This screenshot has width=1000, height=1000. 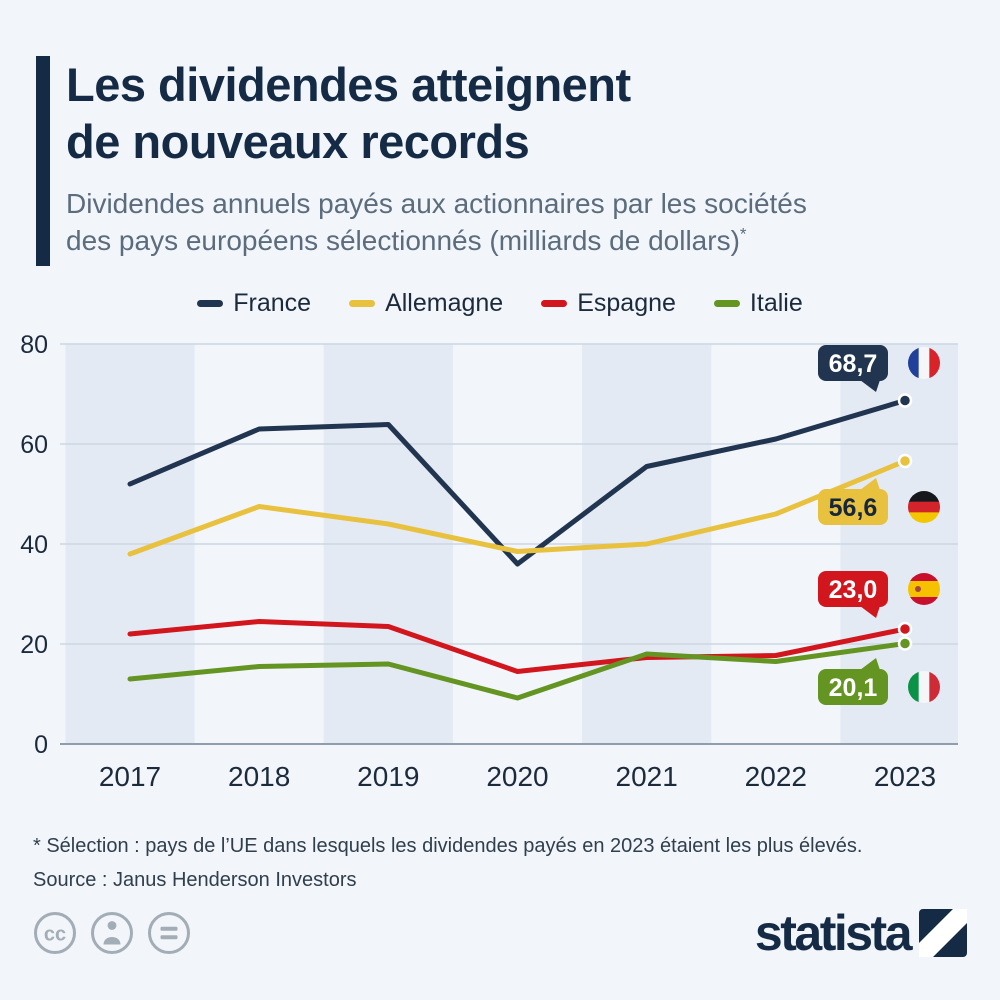 I want to click on svg-text: 40, so click(x=34, y=545).